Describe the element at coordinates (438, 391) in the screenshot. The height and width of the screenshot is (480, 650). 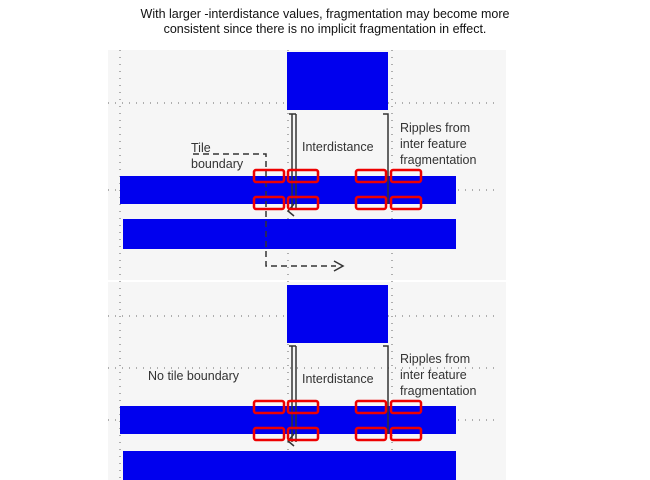
I see `bottom-ripples-line-3: fragmentation` at that location.